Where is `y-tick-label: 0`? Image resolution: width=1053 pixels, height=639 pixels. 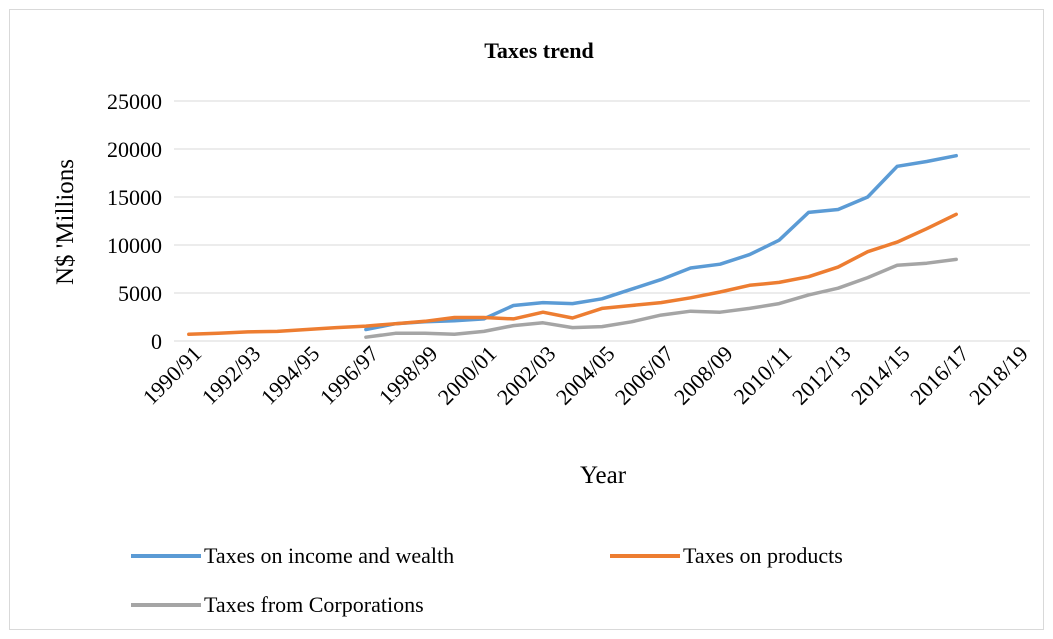 y-tick-label: 0 is located at coordinates (156, 341).